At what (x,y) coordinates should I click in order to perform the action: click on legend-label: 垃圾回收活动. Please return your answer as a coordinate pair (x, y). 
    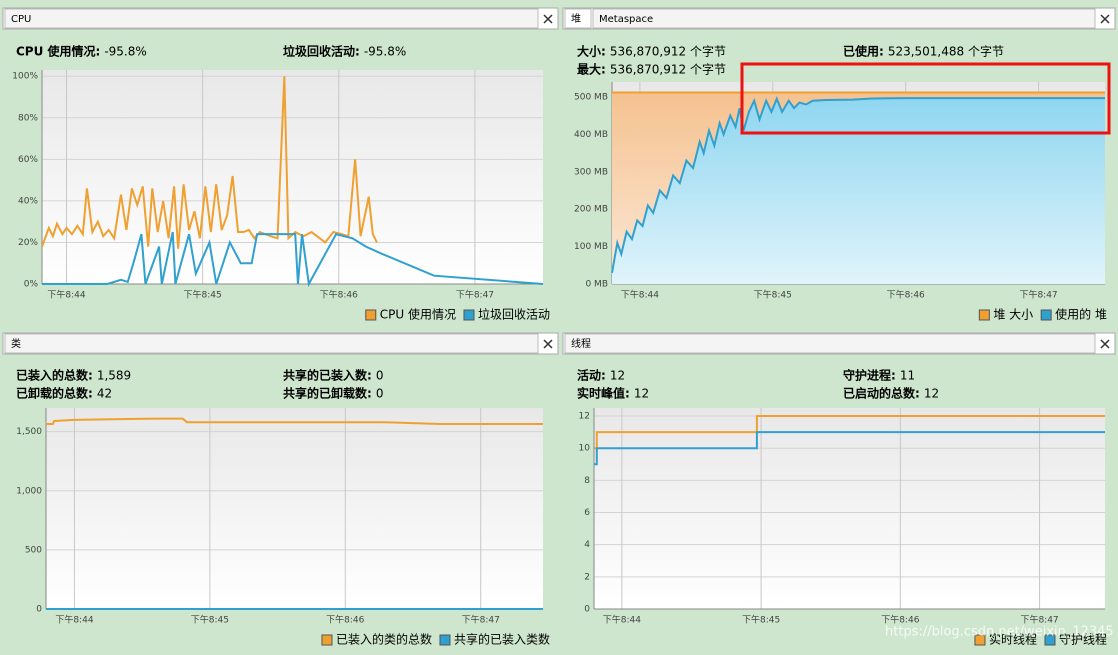
    Looking at the image, I should click on (514, 314).